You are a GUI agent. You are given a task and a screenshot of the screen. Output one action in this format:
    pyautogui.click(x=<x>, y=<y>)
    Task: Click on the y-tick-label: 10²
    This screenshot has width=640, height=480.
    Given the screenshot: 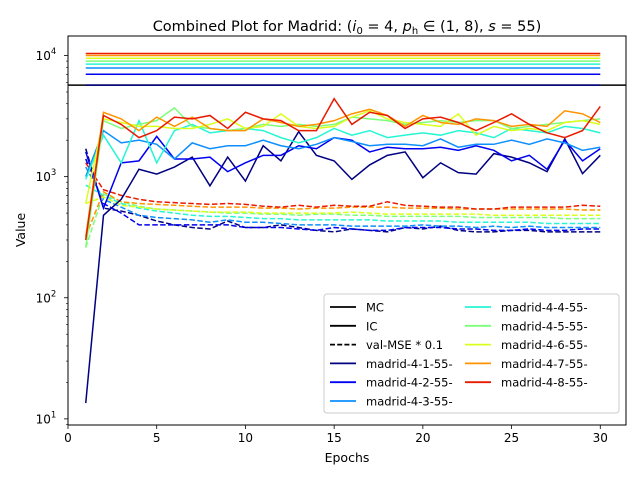 What is the action you would take?
    pyautogui.click(x=46, y=297)
    